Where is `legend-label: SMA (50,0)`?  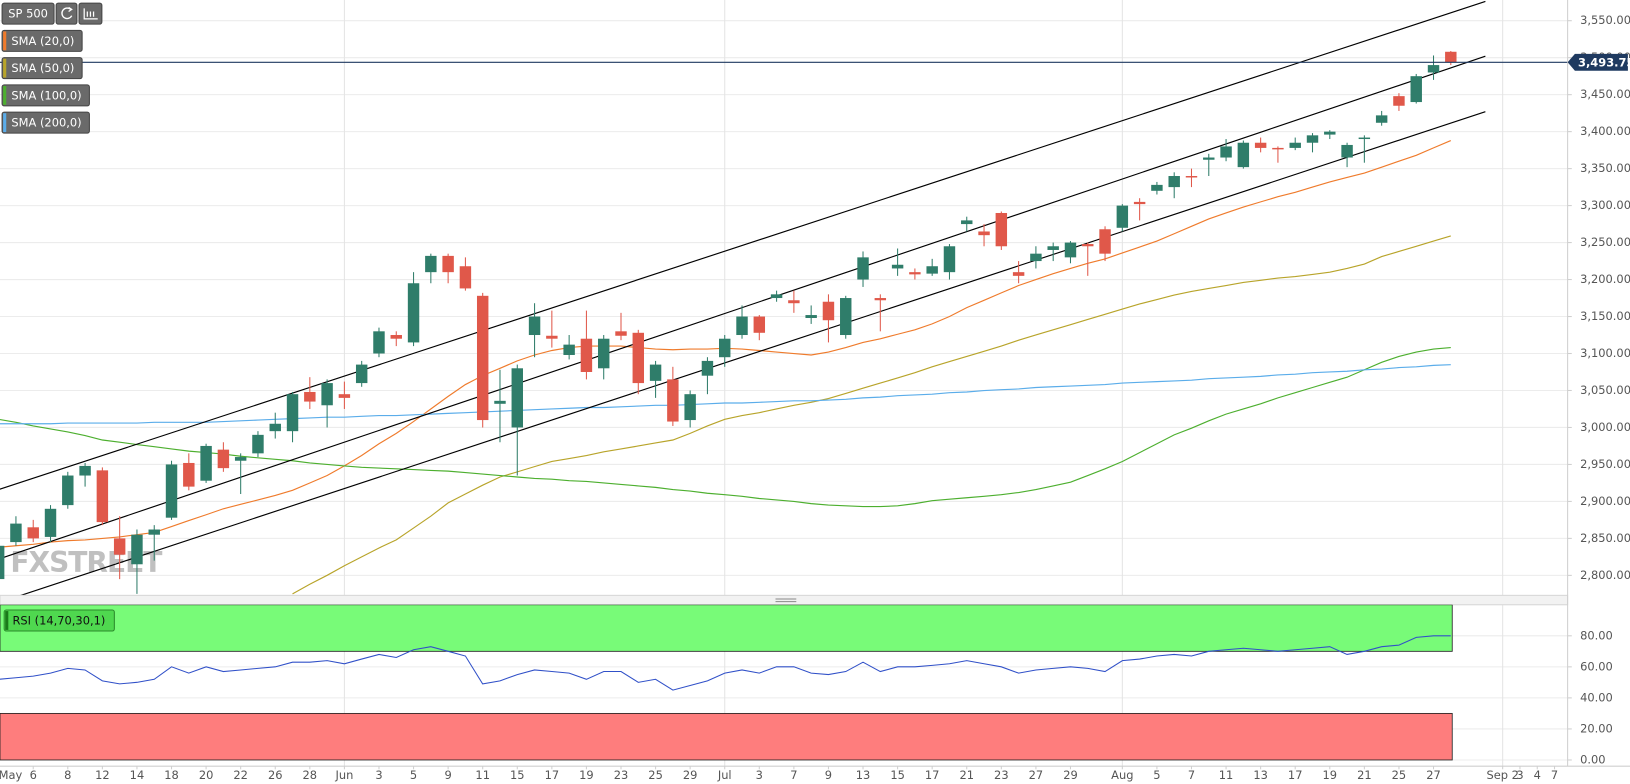 legend-label: SMA (50,0) is located at coordinates (42, 68).